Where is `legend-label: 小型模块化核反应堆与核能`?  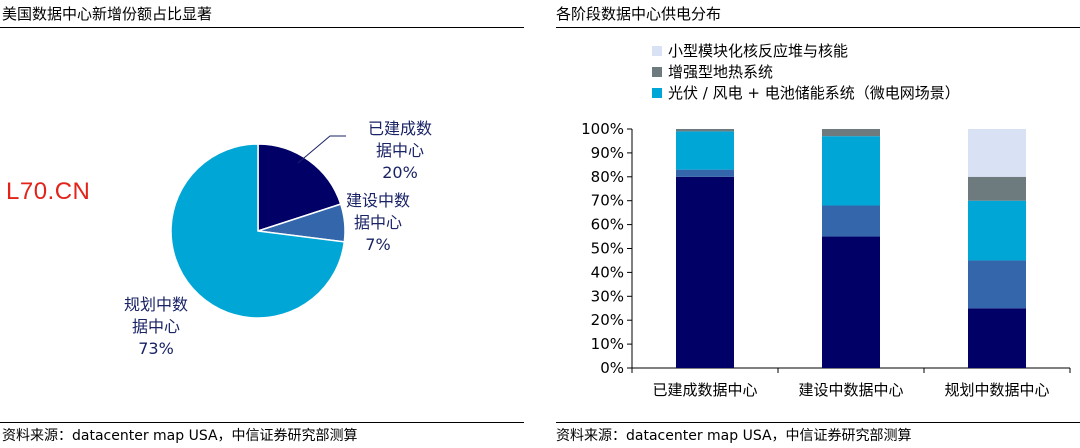 legend-label: 小型模块化核反应堆与核能 is located at coordinates (758, 51).